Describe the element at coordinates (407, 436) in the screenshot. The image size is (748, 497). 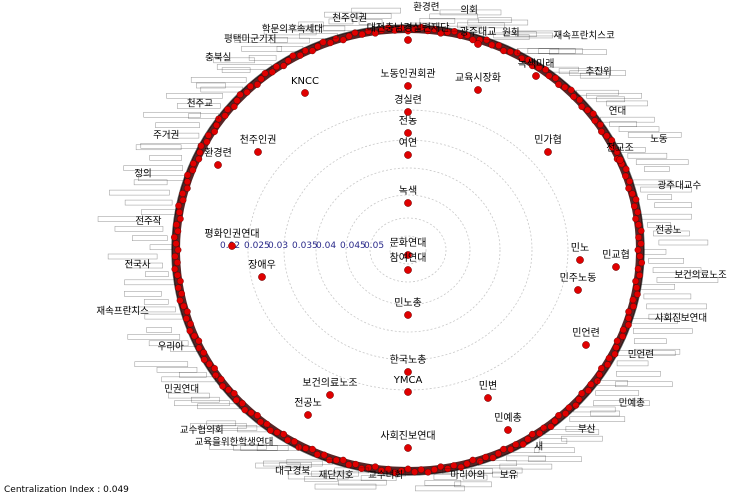
I see `inner-node-label: 사회진보연대` at that location.